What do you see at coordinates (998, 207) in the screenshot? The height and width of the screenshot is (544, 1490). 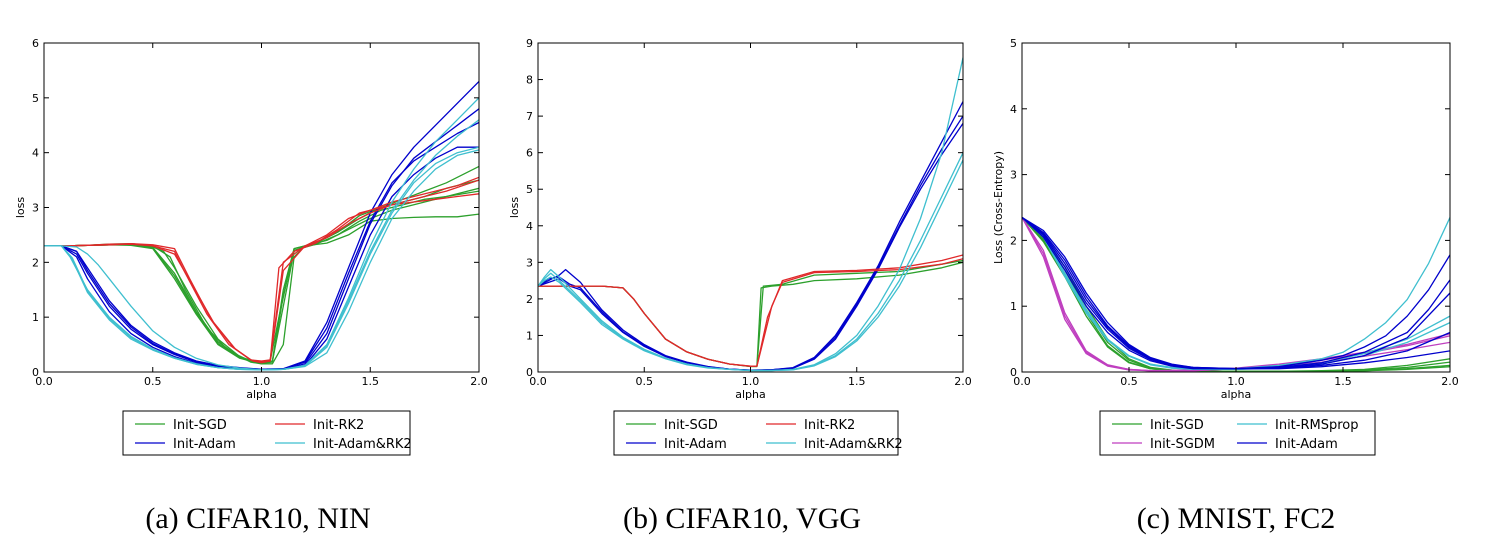 I see `y-axis-label: Loss (Cross-Entropy)` at bounding box center [998, 207].